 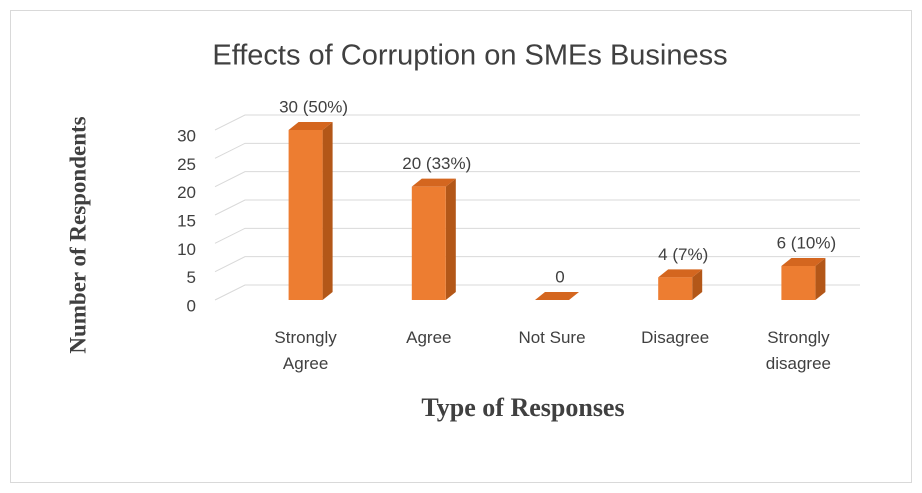 I want to click on x-tick-label: Strongly Agree, so click(x=305, y=350).